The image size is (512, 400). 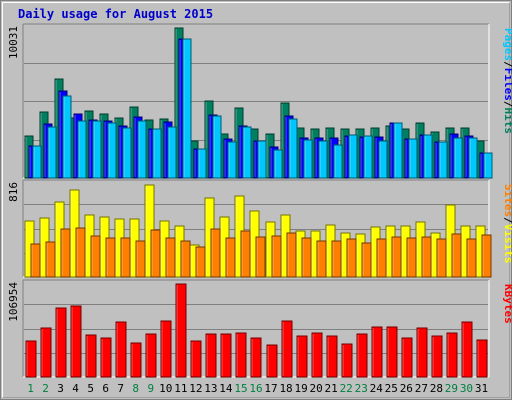 I want to click on x-tick-label: 22, so click(x=346, y=388).